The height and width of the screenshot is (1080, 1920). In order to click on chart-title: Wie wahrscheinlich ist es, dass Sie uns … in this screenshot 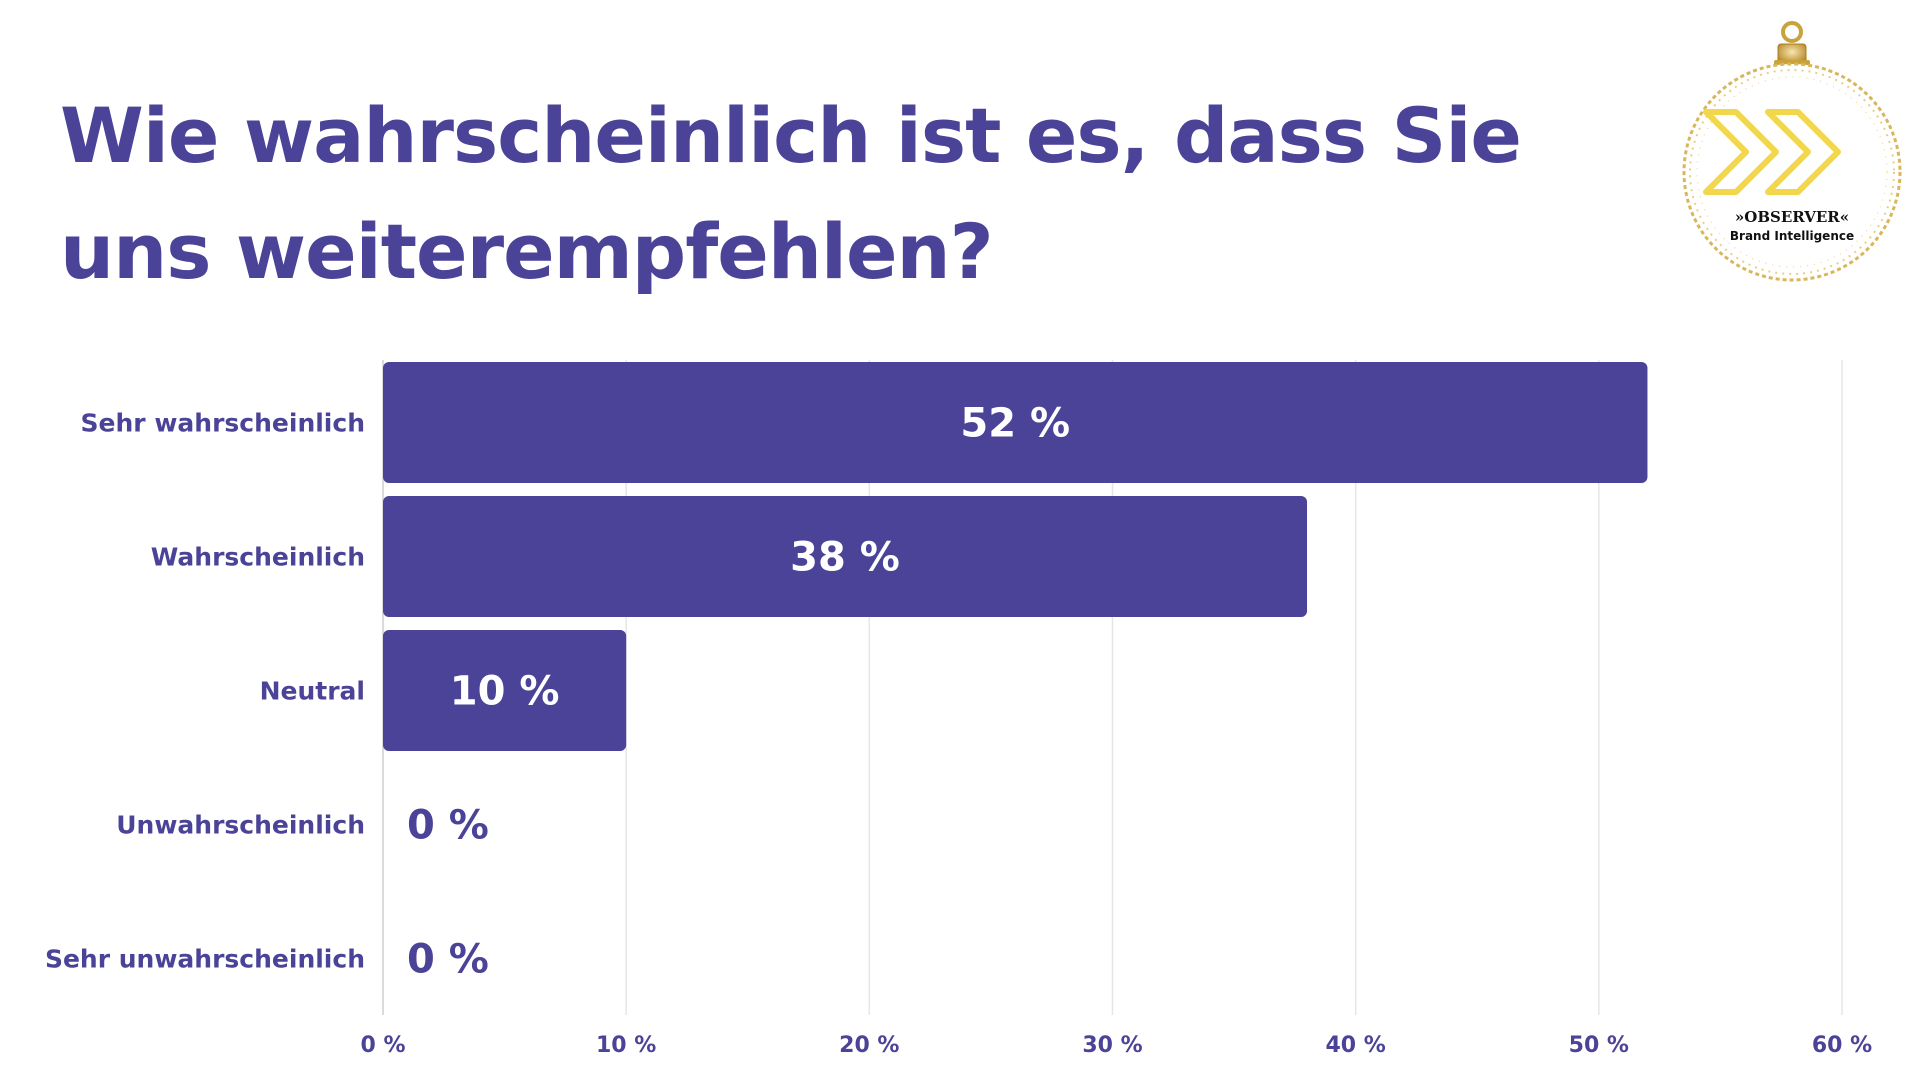, I will do `click(791, 193)`.